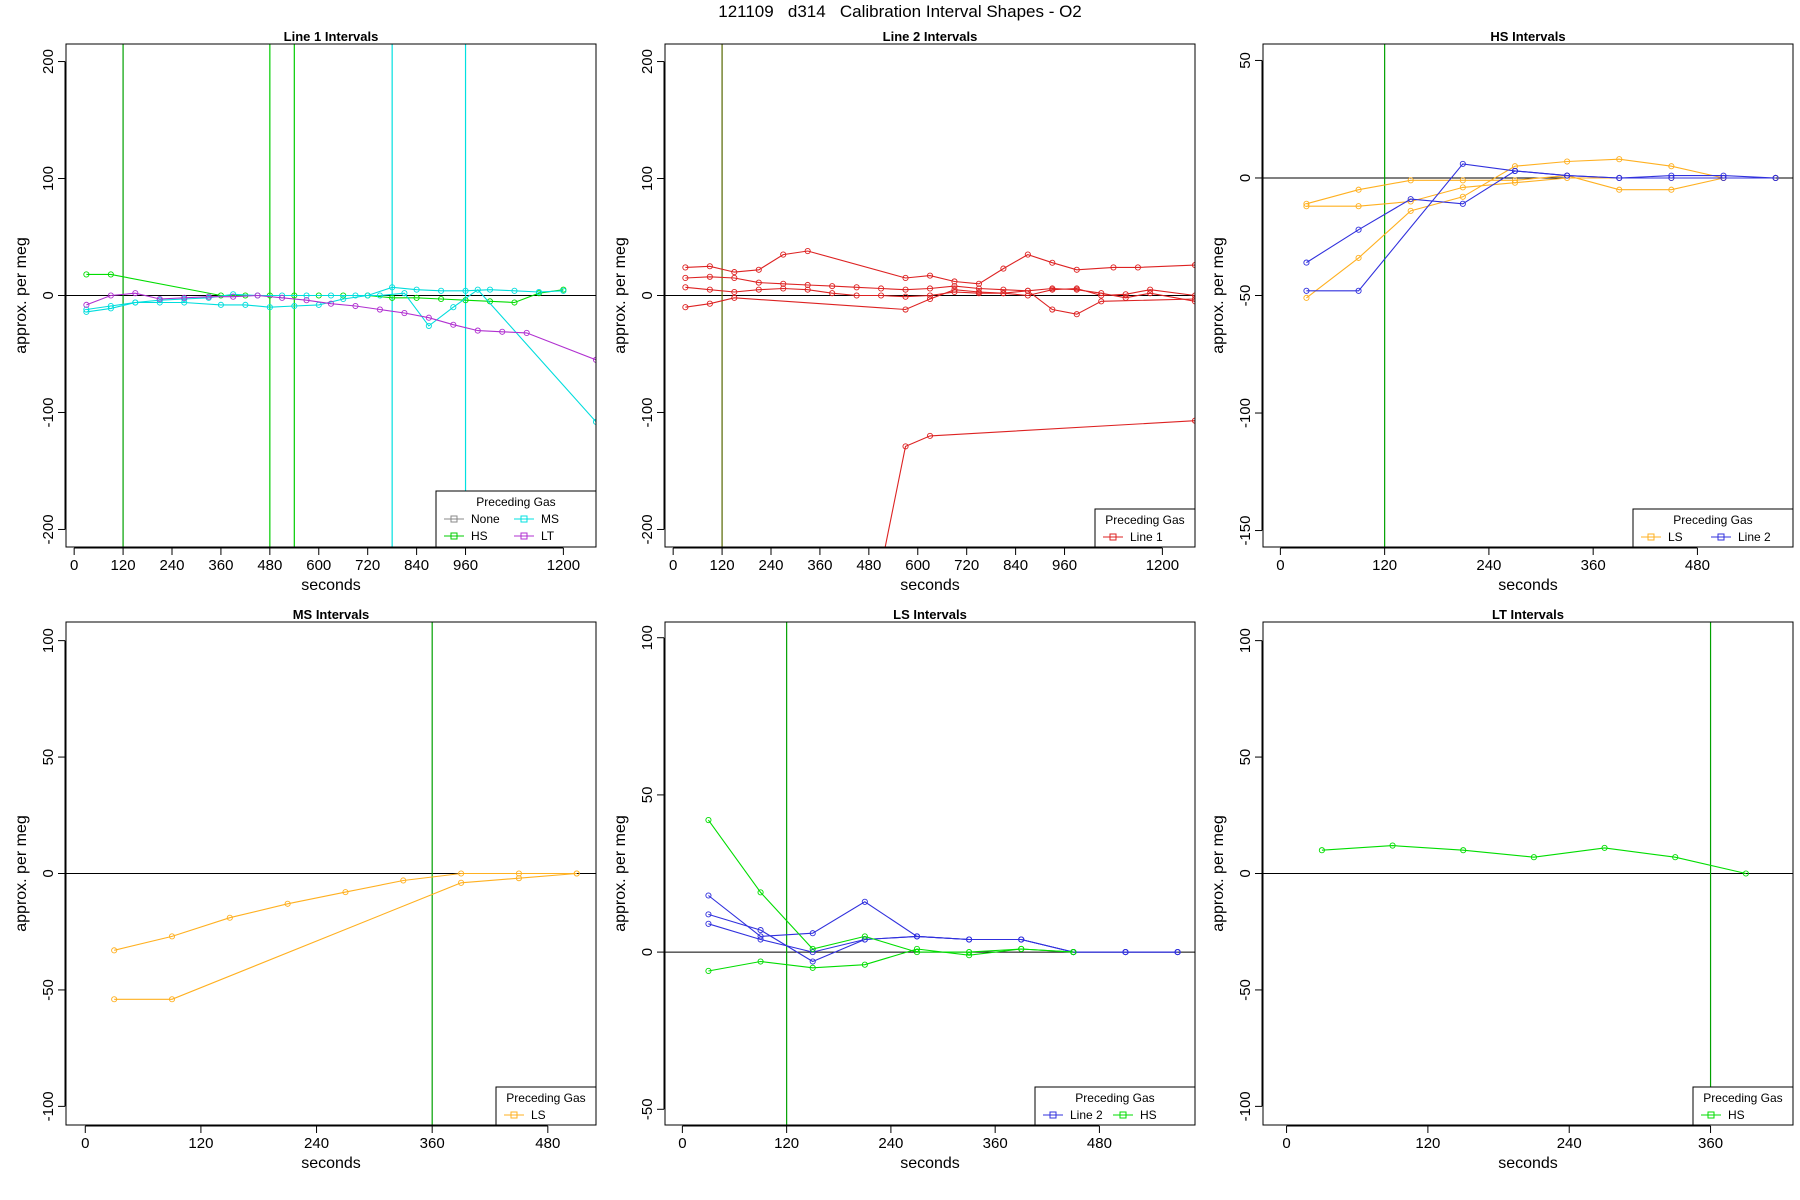  Describe the element at coordinates (1245, 531) in the screenshot. I see `y-tick-label: -150` at that location.